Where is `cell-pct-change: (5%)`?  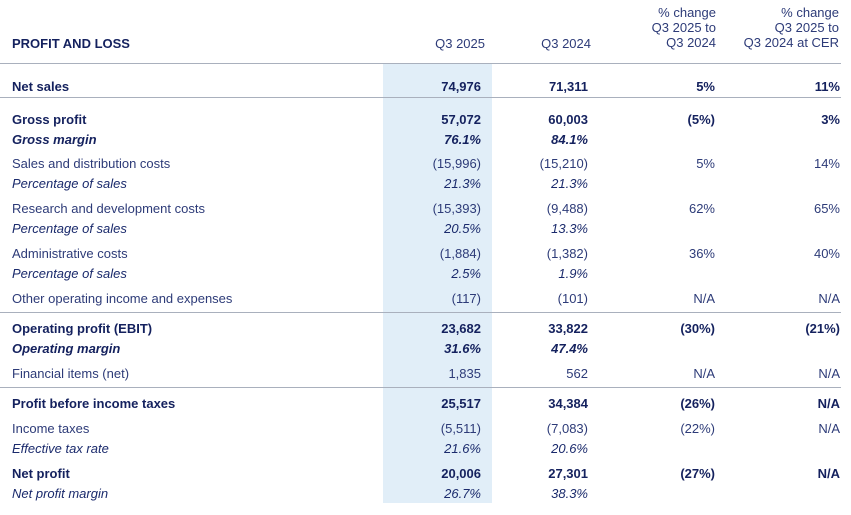 cell-pct-change: (5%) is located at coordinates (701, 119).